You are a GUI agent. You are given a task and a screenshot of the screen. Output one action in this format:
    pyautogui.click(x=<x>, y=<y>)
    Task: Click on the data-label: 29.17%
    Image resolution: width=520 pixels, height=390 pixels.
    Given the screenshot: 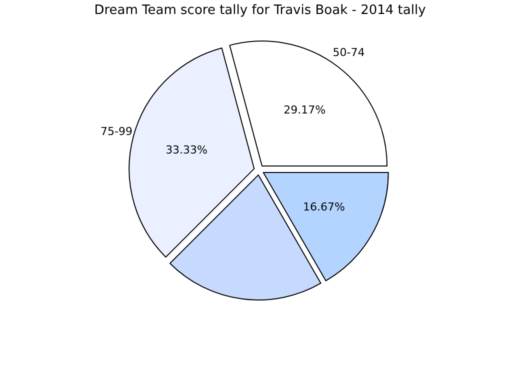 What is the action you would take?
    pyautogui.click(x=305, y=110)
    